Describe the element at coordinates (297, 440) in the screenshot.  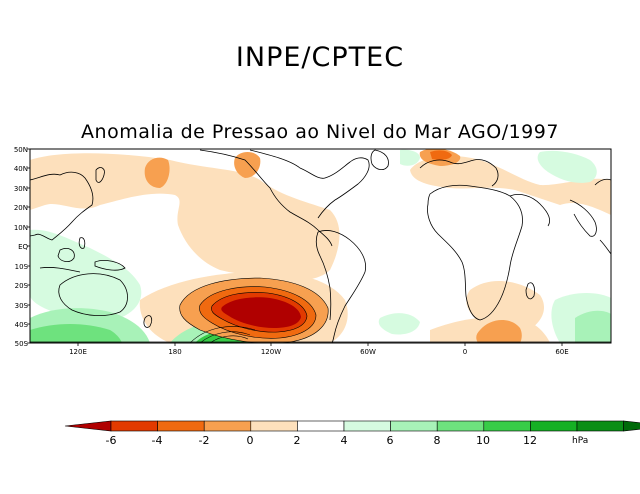
I see `colorbar-label-2: 2` at that location.